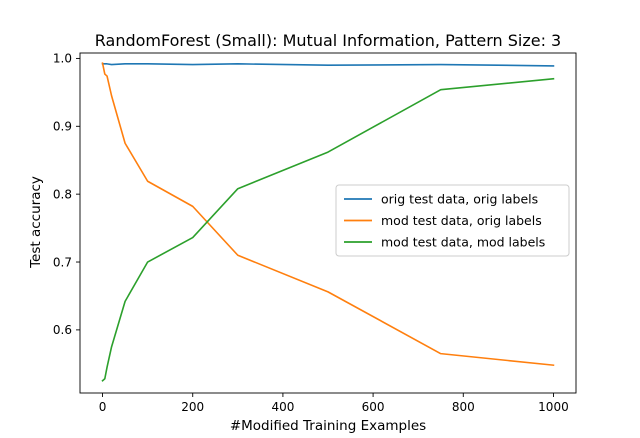 The height and width of the screenshot is (438, 640). I want to click on y-axis-label: Test accuracy, so click(36, 222).